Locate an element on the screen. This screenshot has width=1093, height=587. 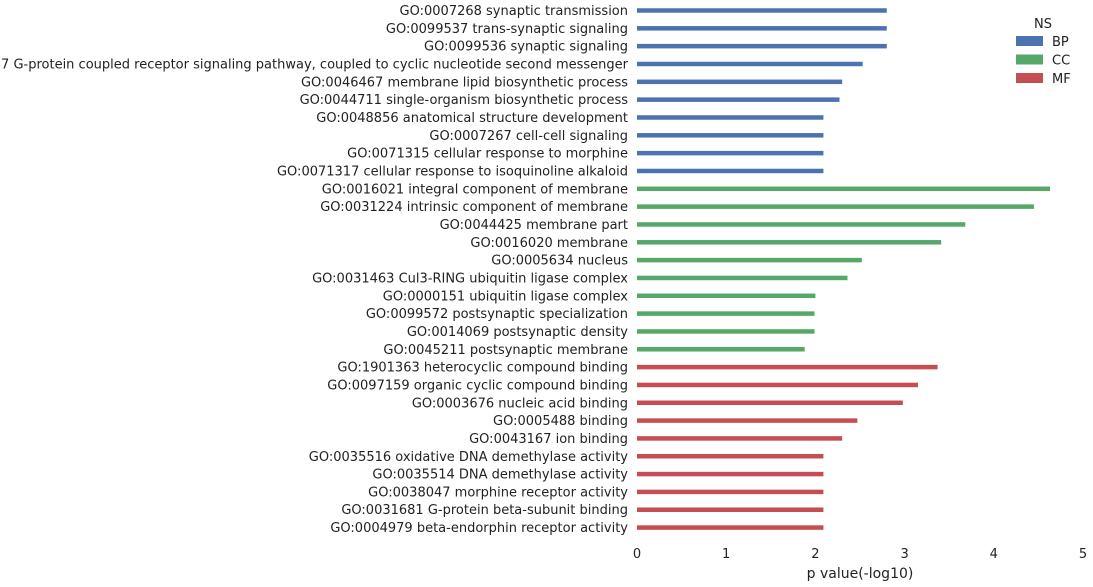
legend: NS BP CC MF is located at coordinates (1043, 52).